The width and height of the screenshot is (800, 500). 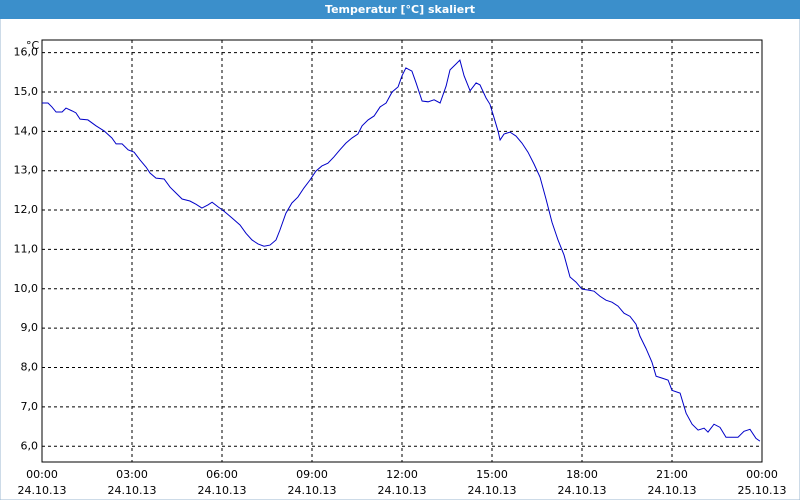 What do you see at coordinates (30, 327) in the screenshot?
I see `y-tick-label: 9,0` at bounding box center [30, 327].